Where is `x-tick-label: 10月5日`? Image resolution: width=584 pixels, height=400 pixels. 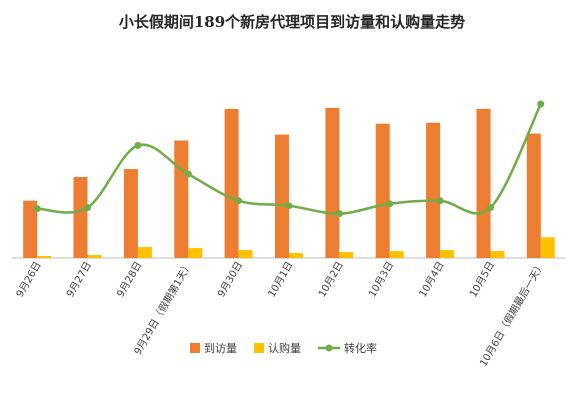
x-tick-label: 10月5日 is located at coordinates (482, 280).